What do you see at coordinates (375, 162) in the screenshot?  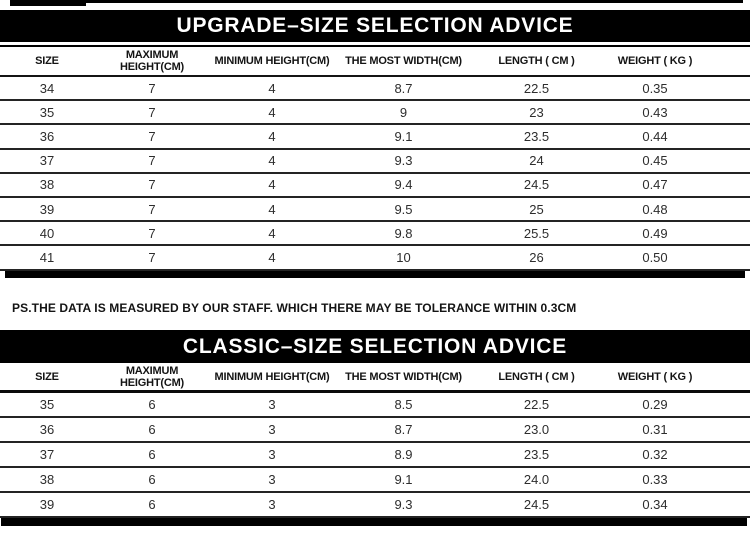 I see `table-row: 37 7 4 9.3 24 0.45` at bounding box center [375, 162].